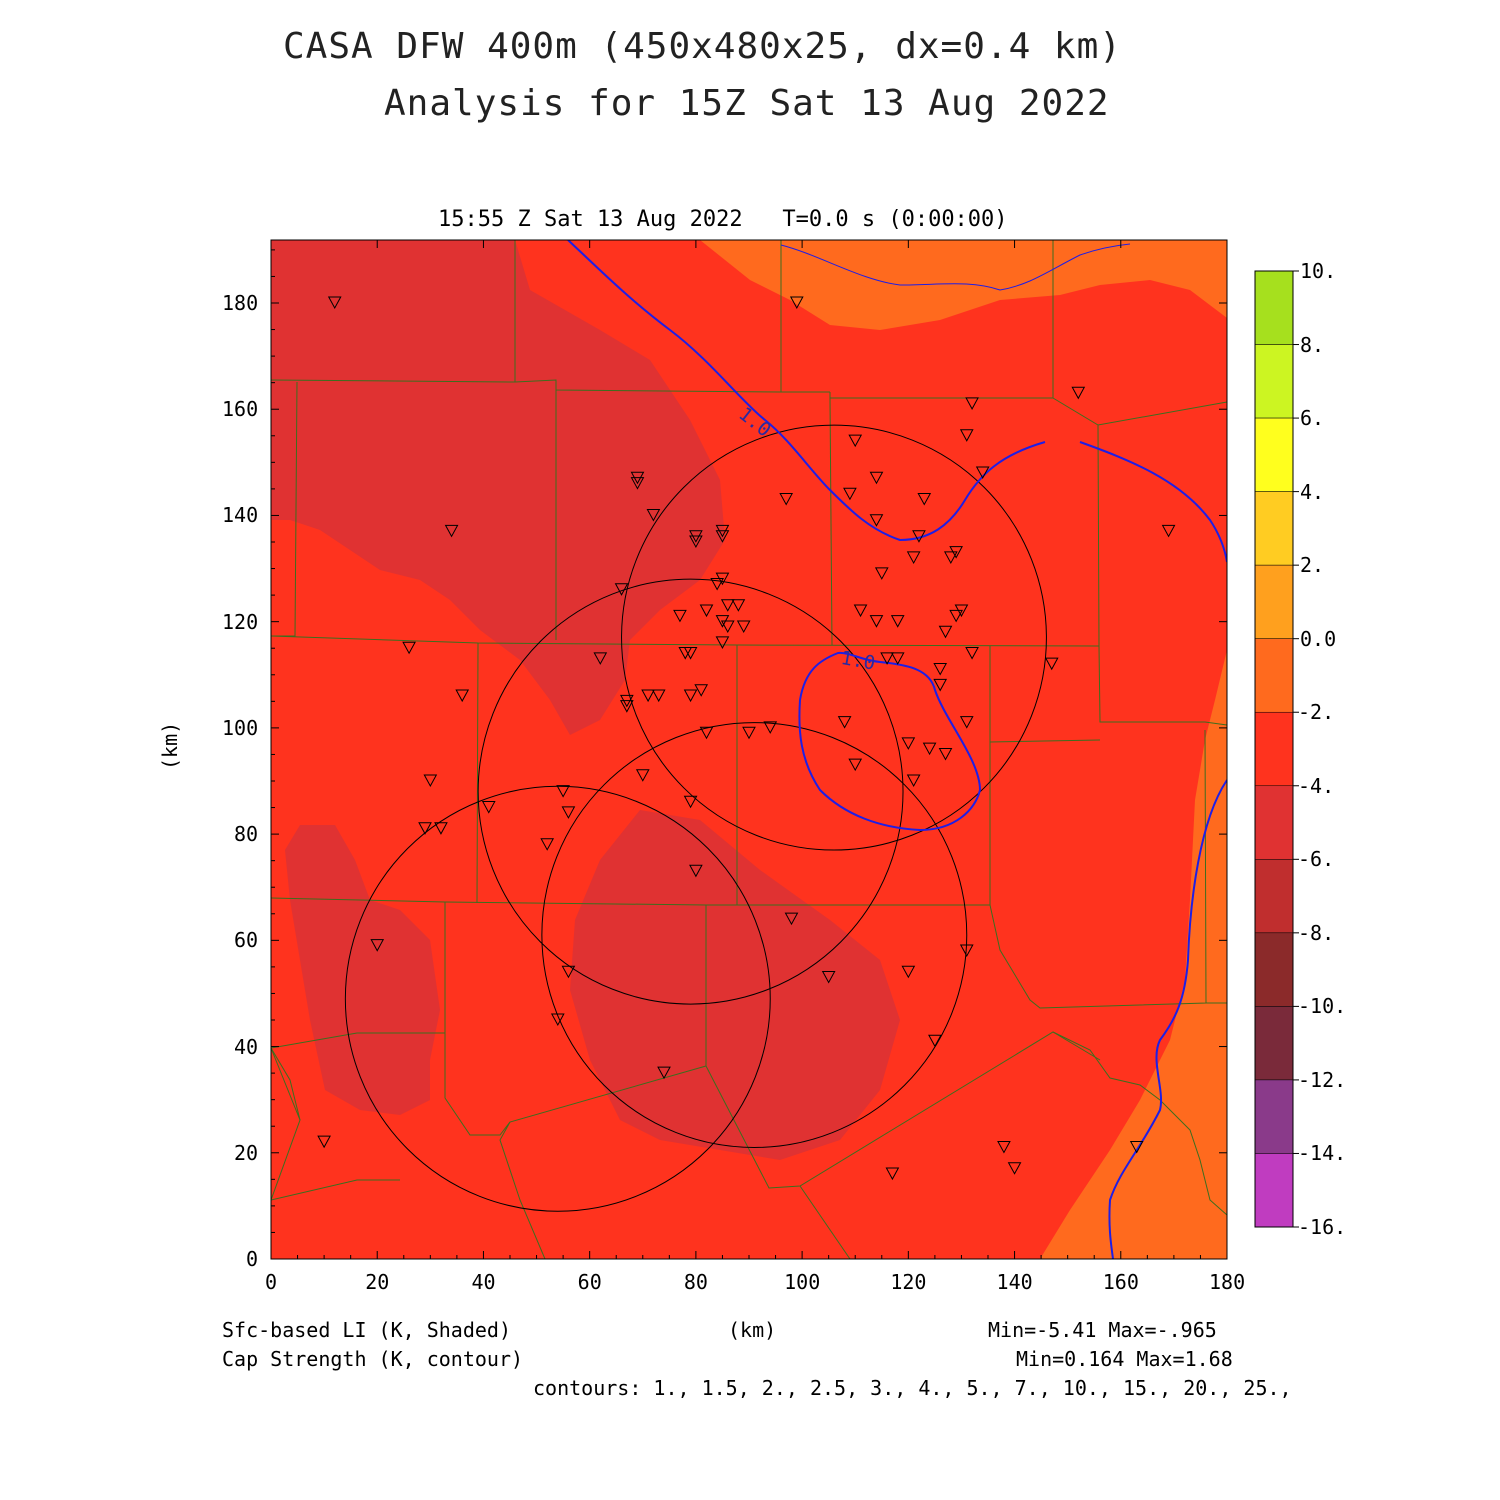 The image size is (1500, 1500). Describe the element at coordinates (1167, 1019) in the screenshot. I see `contour-right` at that location.